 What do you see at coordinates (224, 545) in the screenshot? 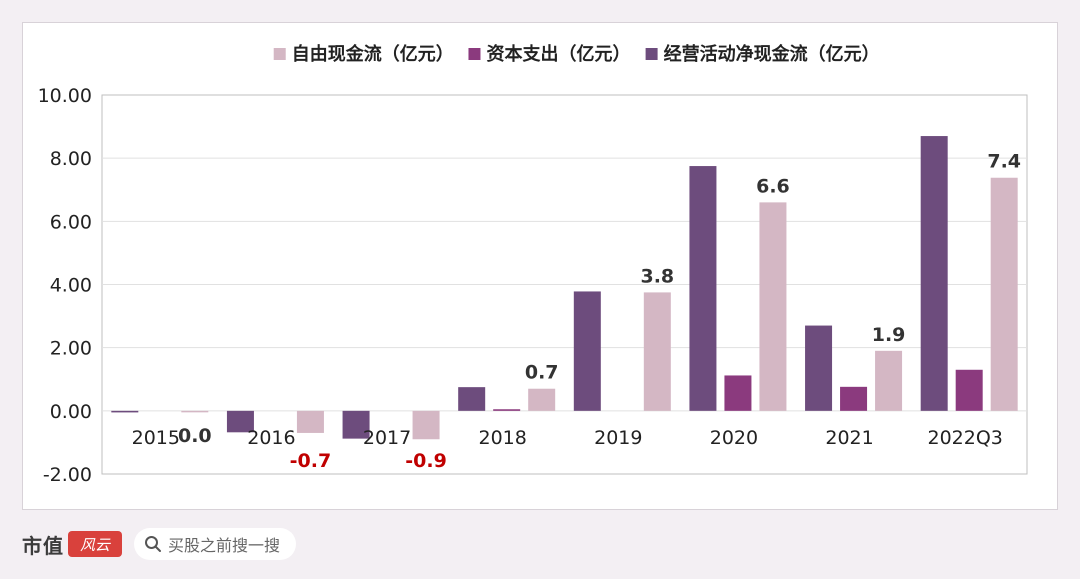
I see `search-placeholder: 买股之前搜一搜` at bounding box center [224, 545].